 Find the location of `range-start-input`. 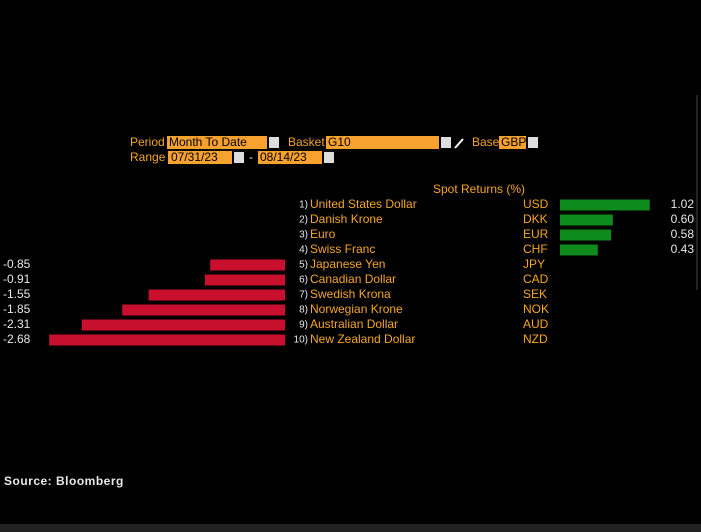

range-start-input is located at coordinates (200, 157).